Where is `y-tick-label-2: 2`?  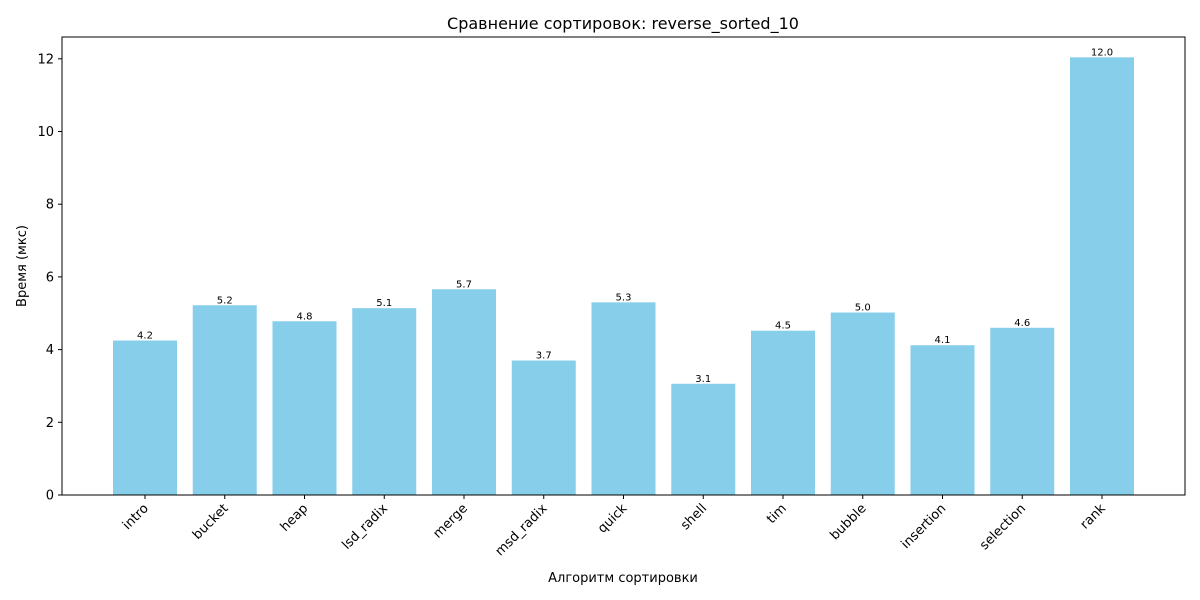
y-tick-label-2: 2 is located at coordinates (50, 423).